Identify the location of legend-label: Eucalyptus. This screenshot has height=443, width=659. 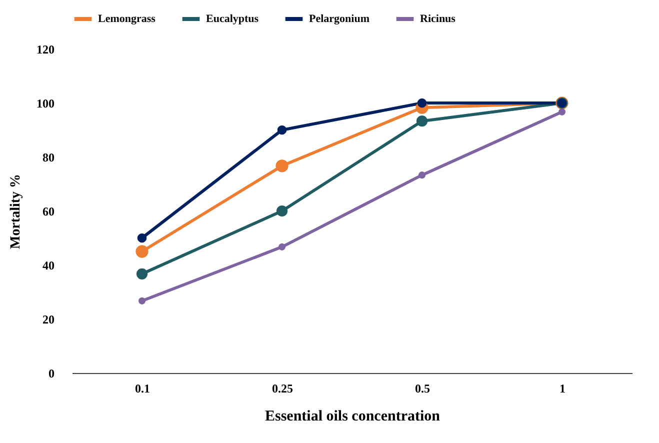
(233, 19).